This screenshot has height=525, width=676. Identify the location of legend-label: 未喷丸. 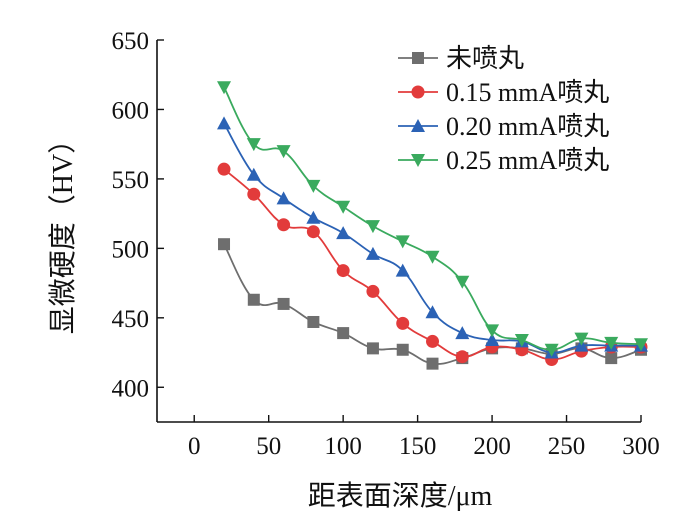
(485, 58).